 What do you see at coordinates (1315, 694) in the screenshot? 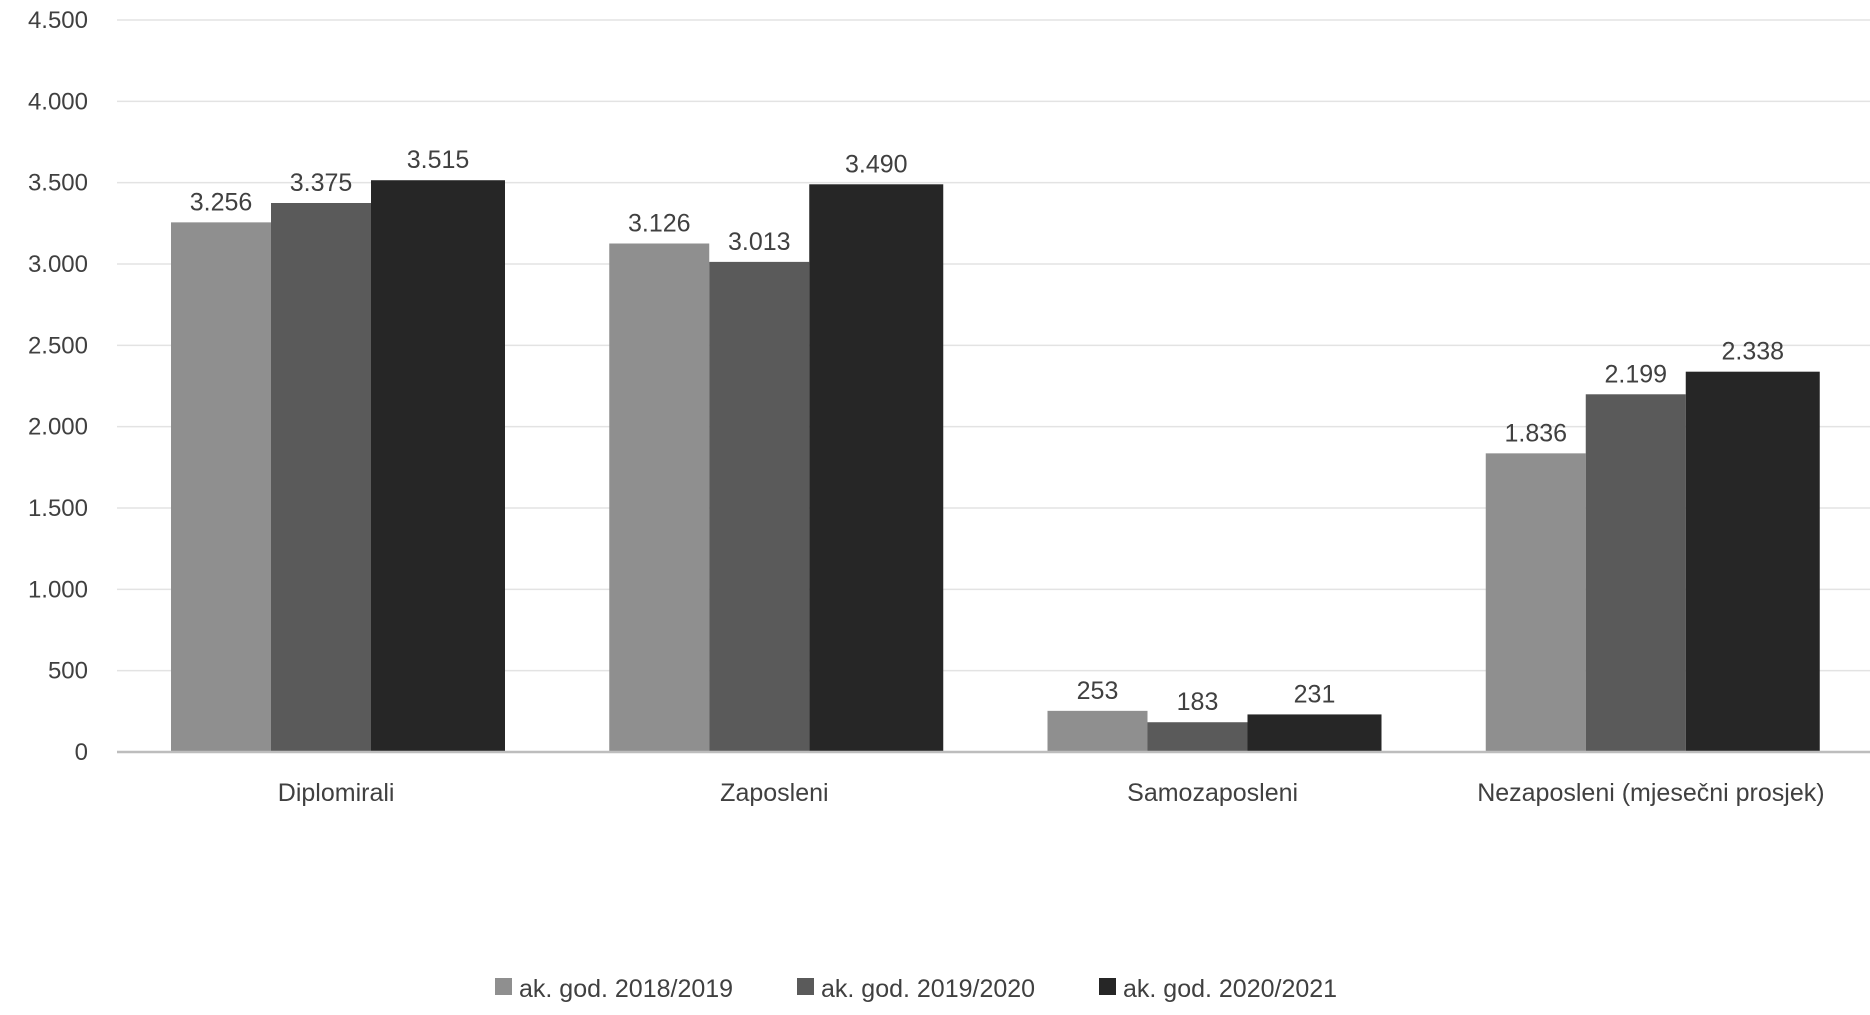
I see `data-label: 231` at bounding box center [1315, 694].